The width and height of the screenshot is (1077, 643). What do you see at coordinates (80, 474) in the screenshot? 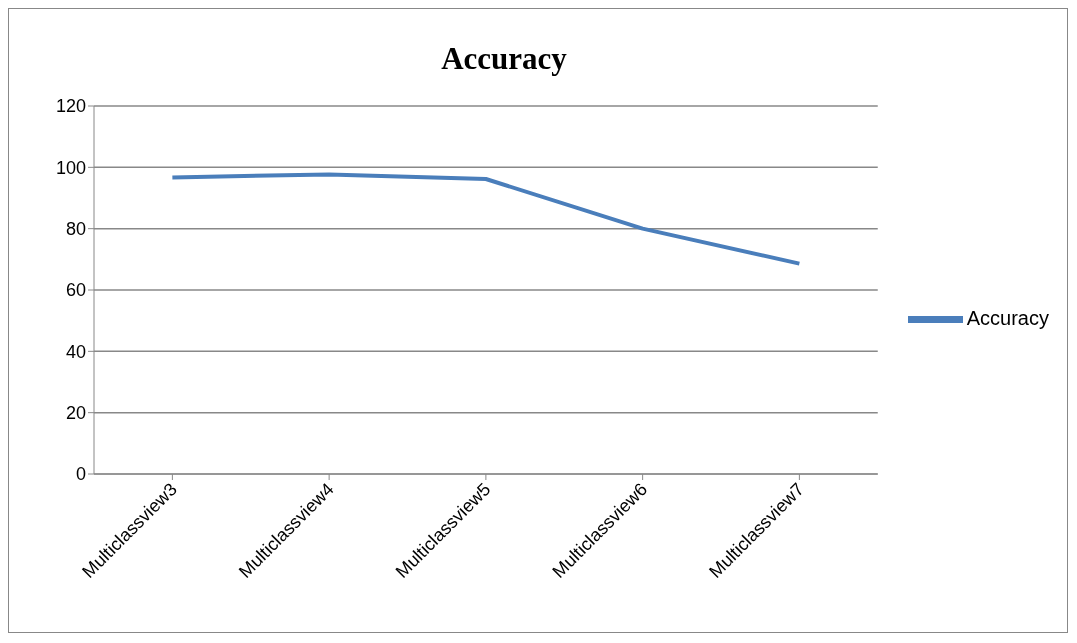
I see `y-tick-label: 0` at bounding box center [80, 474].